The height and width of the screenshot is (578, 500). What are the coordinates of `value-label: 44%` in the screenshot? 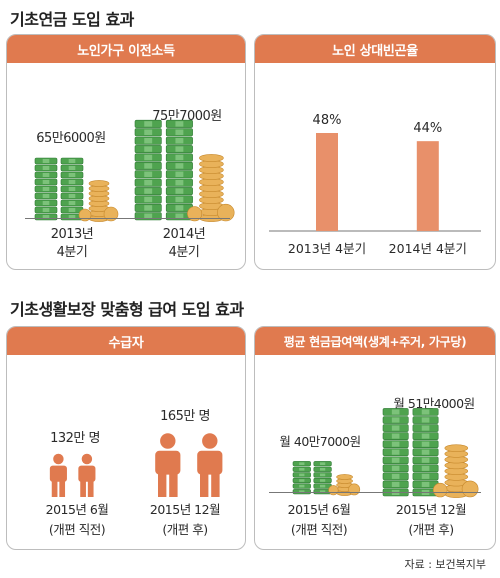 It's located at (427, 128).